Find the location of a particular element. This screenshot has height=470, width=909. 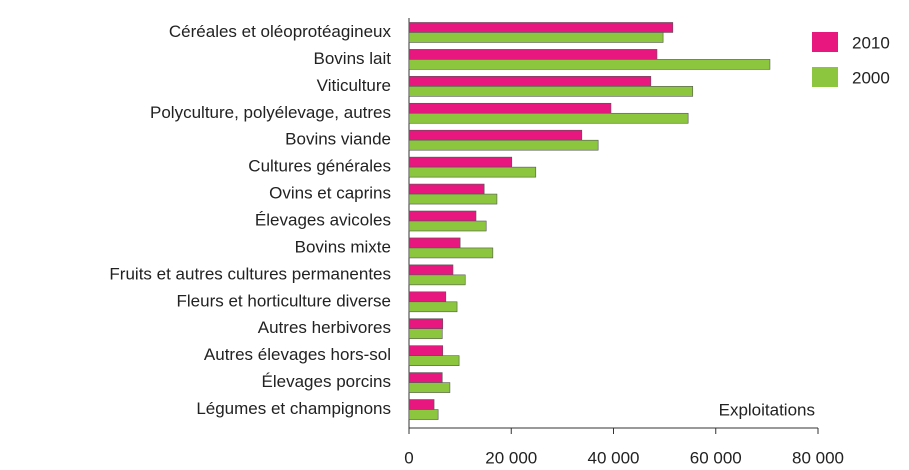

x-tick-label: 0 is located at coordinates (408, 457).